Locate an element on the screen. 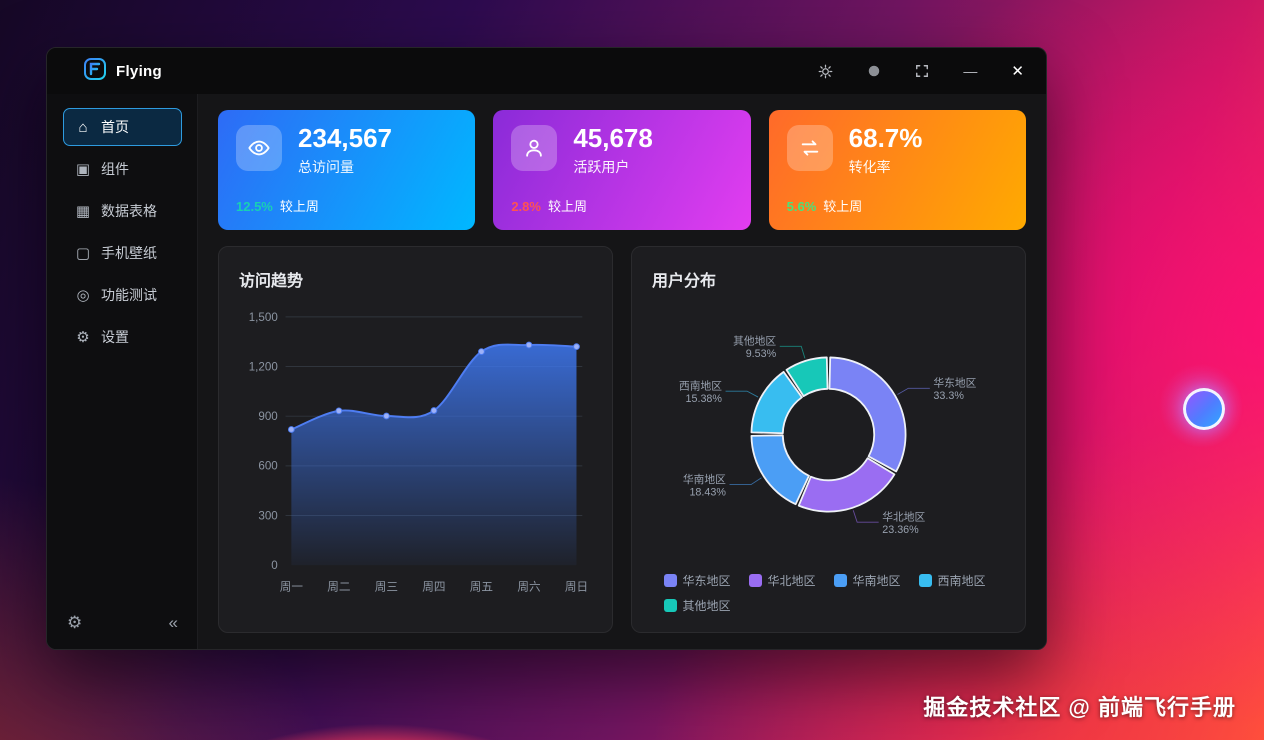 The height and width of the screenshot is (740, 1264). donut-label-percent: 9.53% is located at coordinates (761, 354).